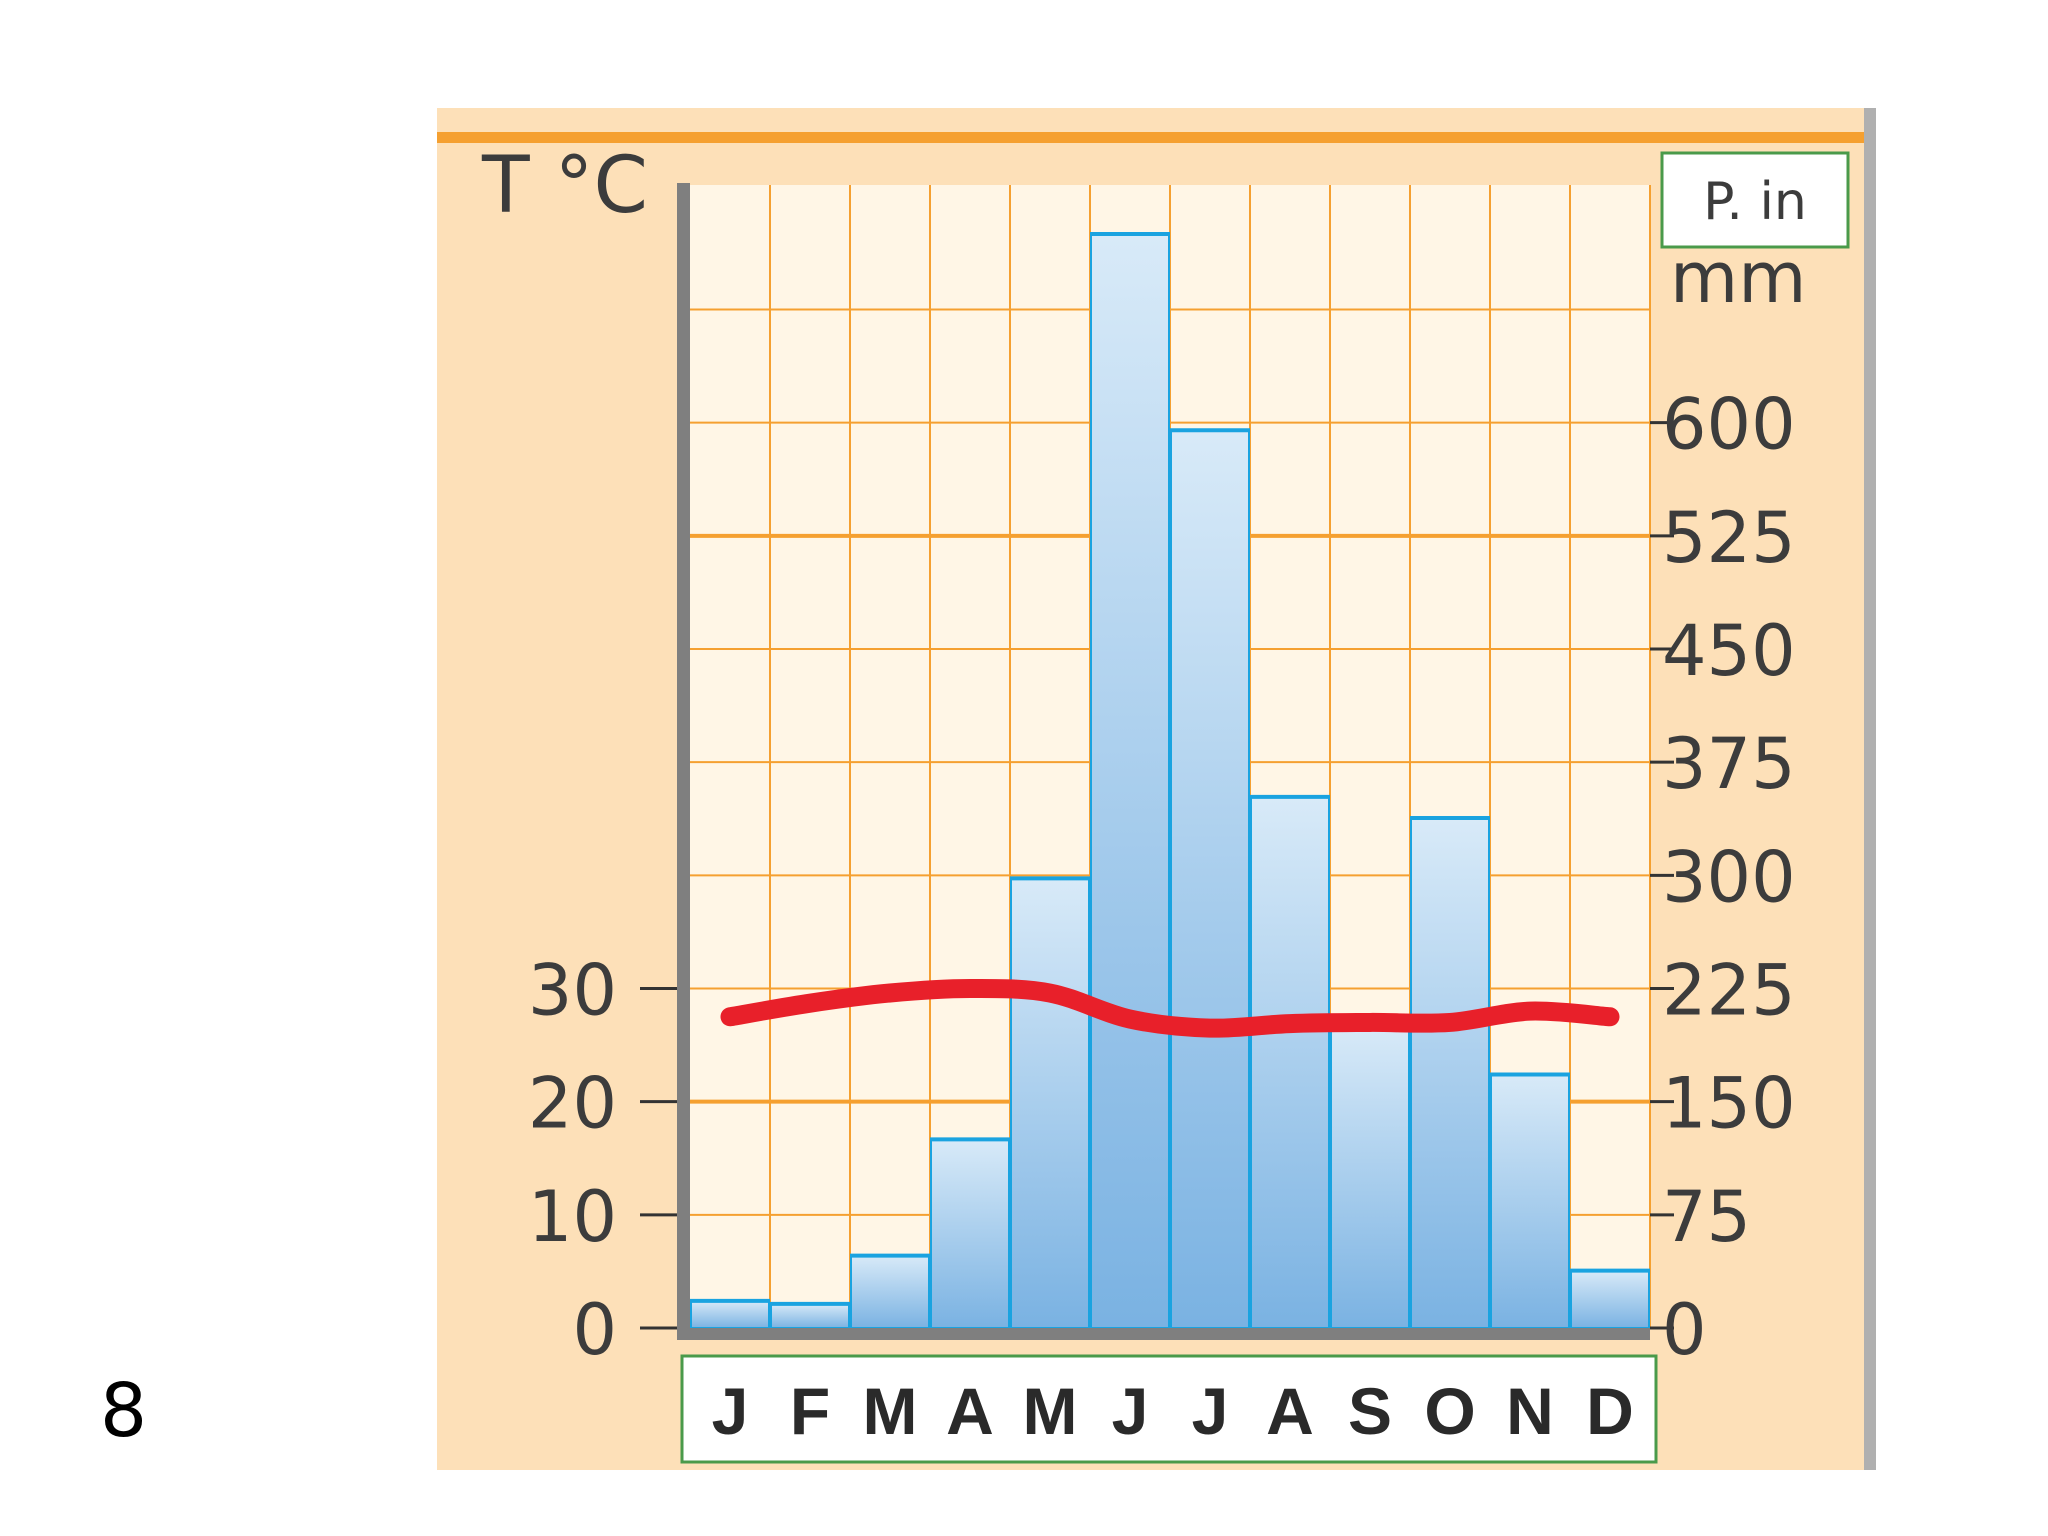  What do you see at coordinates (1150, 137) in the screenshot?
I see `panel-top-stripe` at bounding box center [1150, 137].